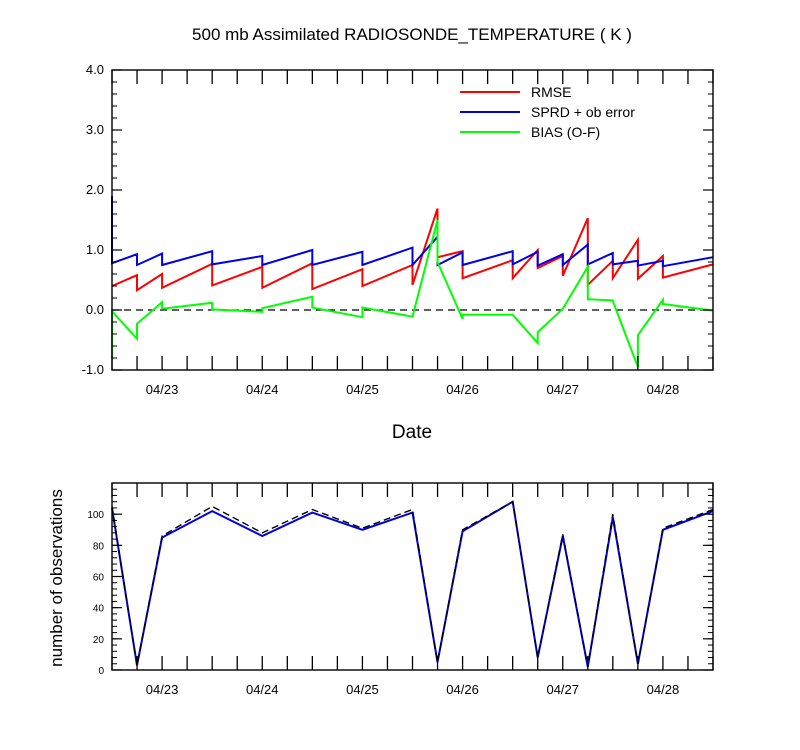 Image resolution: width=800 pixels, height=750 pixels. I want to click on legend-label: RMSE, so click(551, 92).